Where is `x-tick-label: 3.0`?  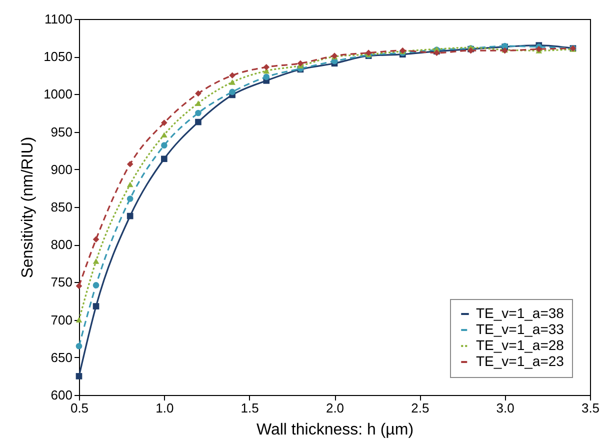 x-tick-label: 3.0 is located at coordinates (505, 408).